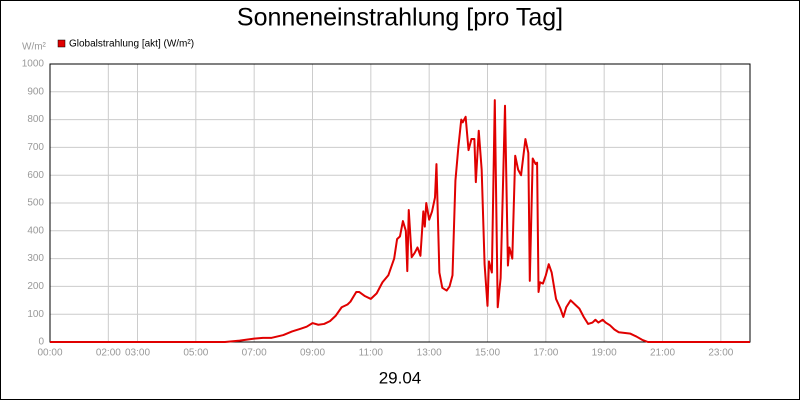  What do you see at coordinates (61, 43) in the screenshot?
I see `legend-swatch` at bounding box center [61, 43].